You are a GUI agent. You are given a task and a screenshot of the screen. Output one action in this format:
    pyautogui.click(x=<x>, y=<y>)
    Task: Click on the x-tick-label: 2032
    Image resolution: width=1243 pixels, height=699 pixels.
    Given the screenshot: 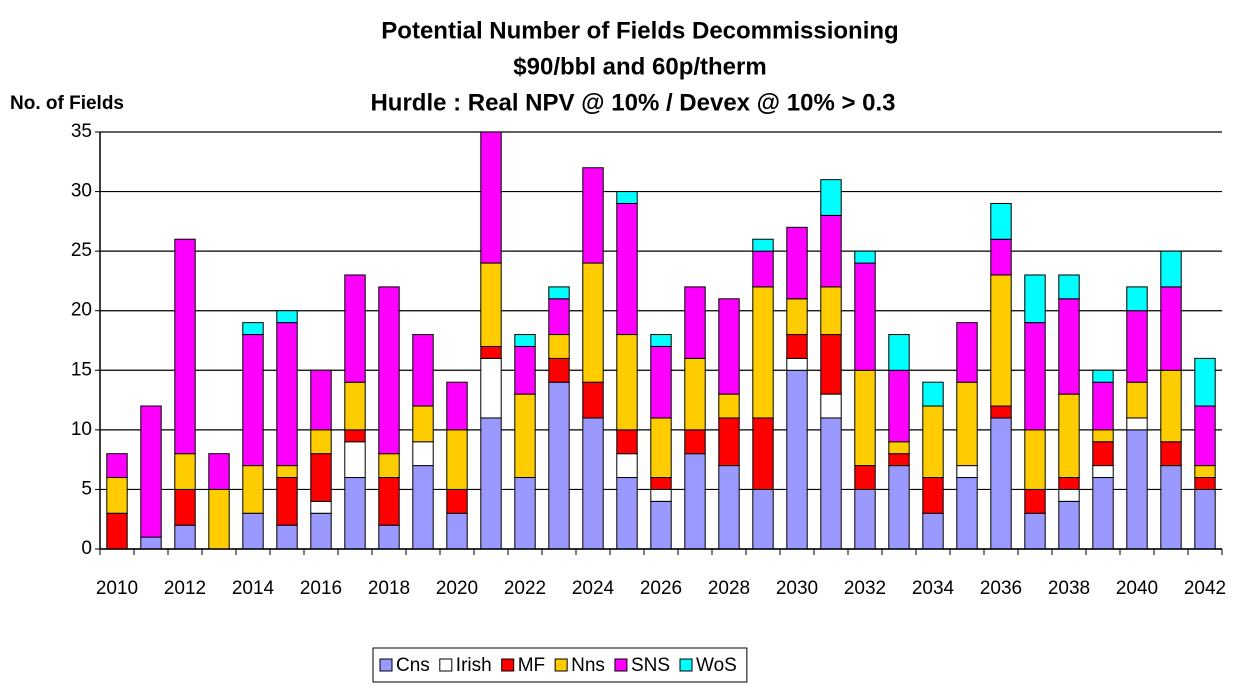 What is the action you would take?
    pyautogui.click(x=865, y=588)
    